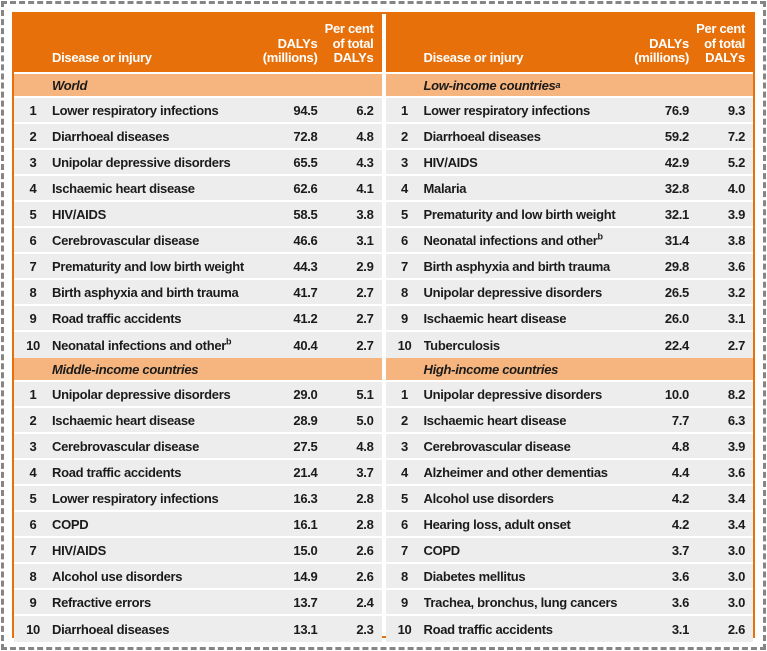 The image size is (767, 651). Describe the element at coordinates (522, 266) in the screenshot. I see `disease-cell: Birth asphyxia and birth trauma` at that location.